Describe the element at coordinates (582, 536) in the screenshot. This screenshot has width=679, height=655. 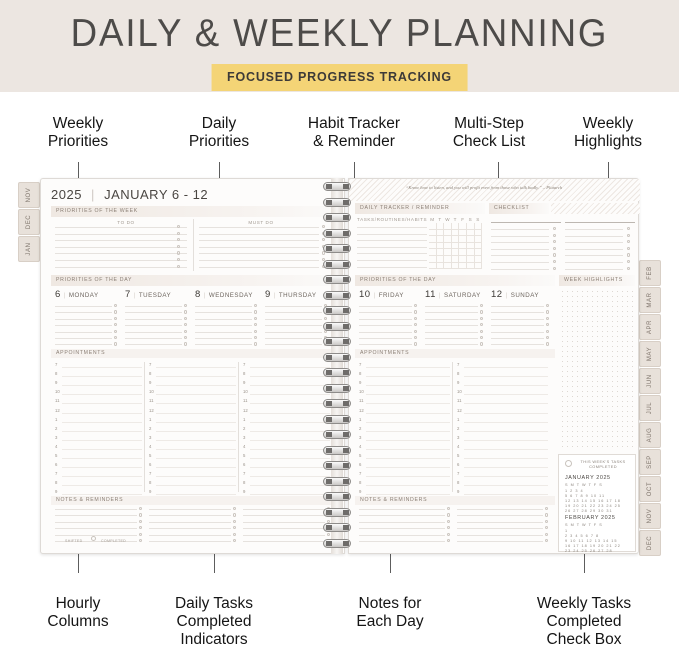
I see `mini-calendar-week: 2 3 4 5 6 7 8` at that location.